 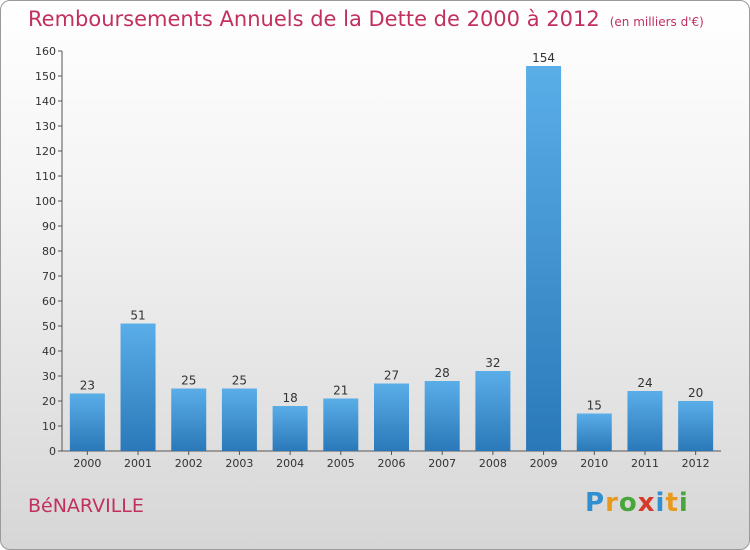 What do you see at coordinates (595, 503) in the screenshot?
I see `logo-letter: P` at bounding box center [595, 503].